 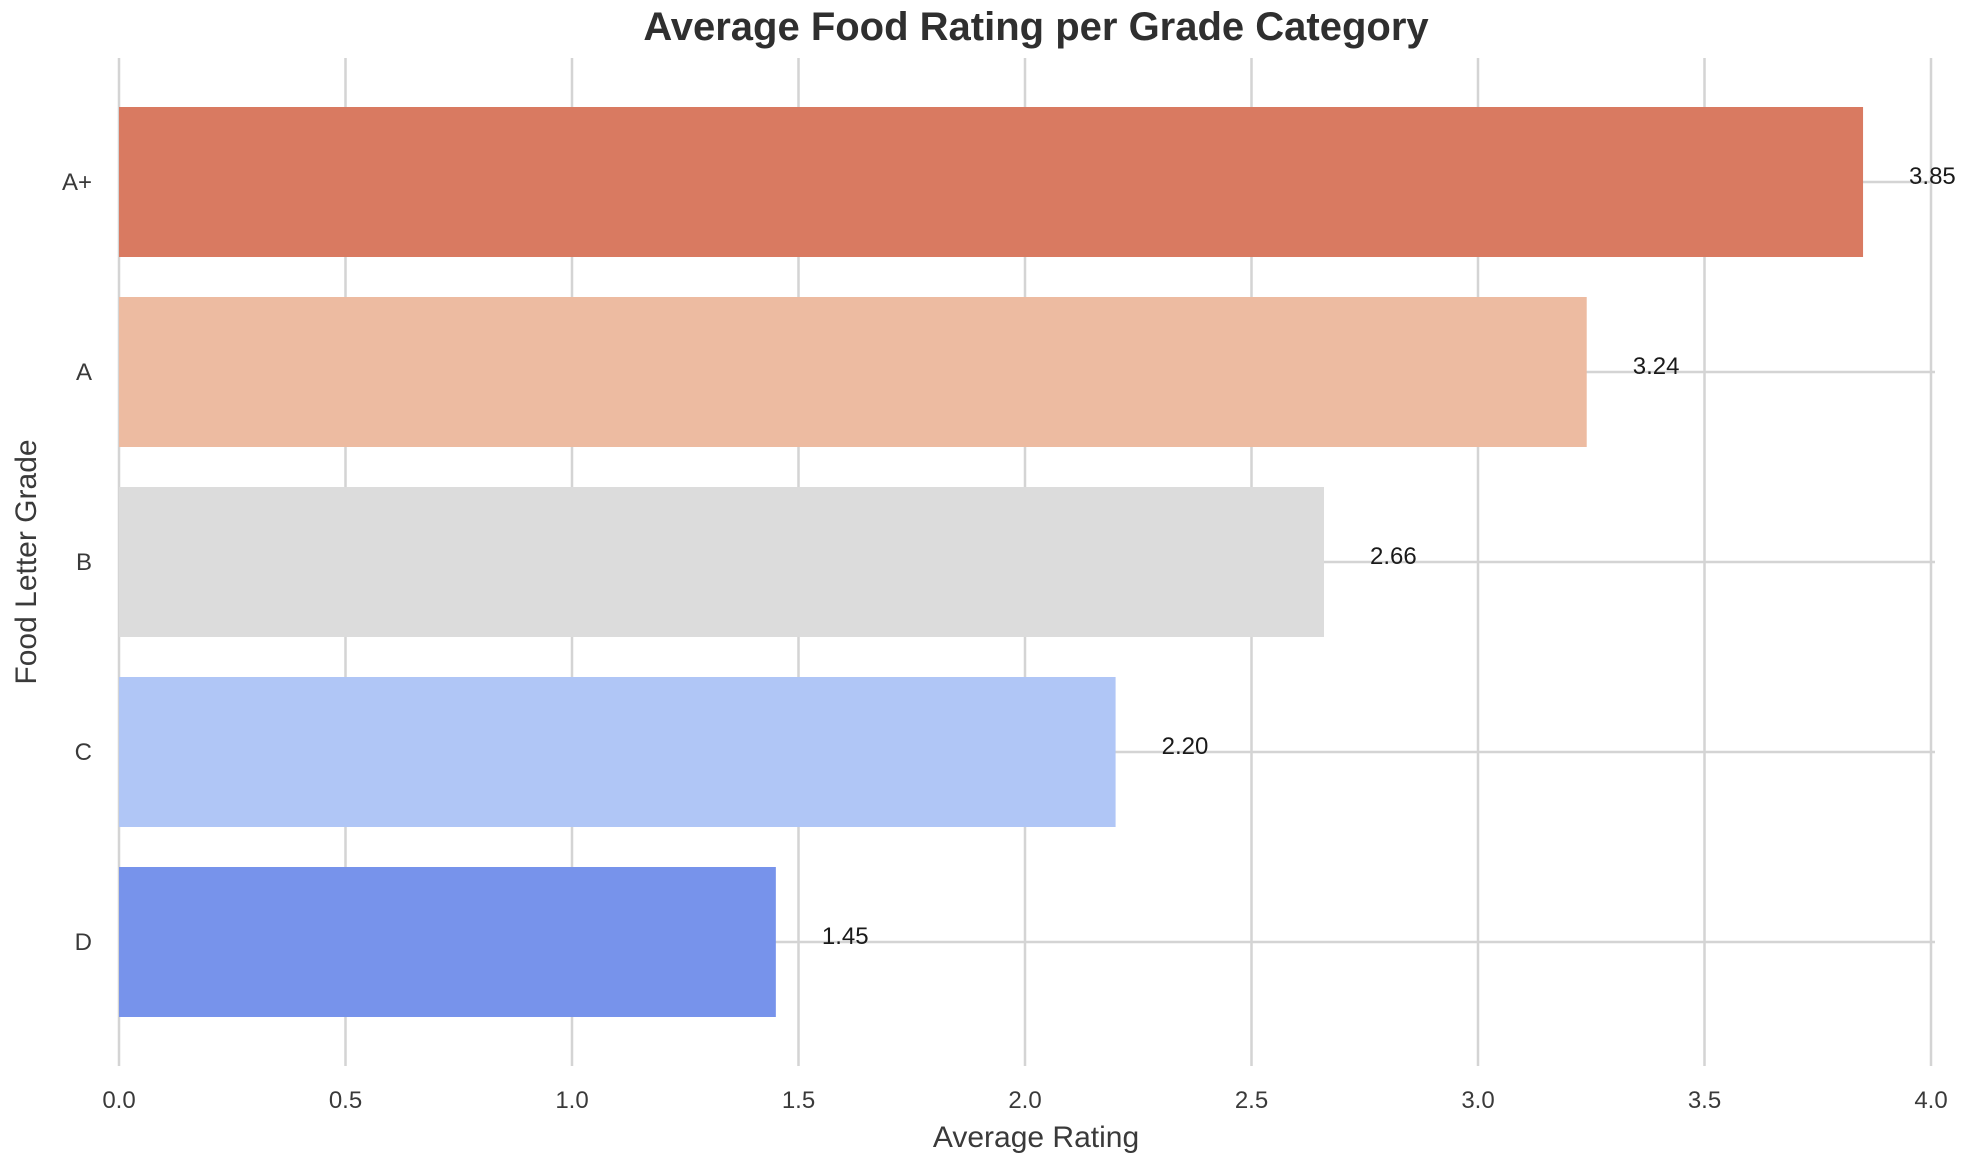 I want to click on bar-value-label: 2.20, so click(x=1185, y=746).